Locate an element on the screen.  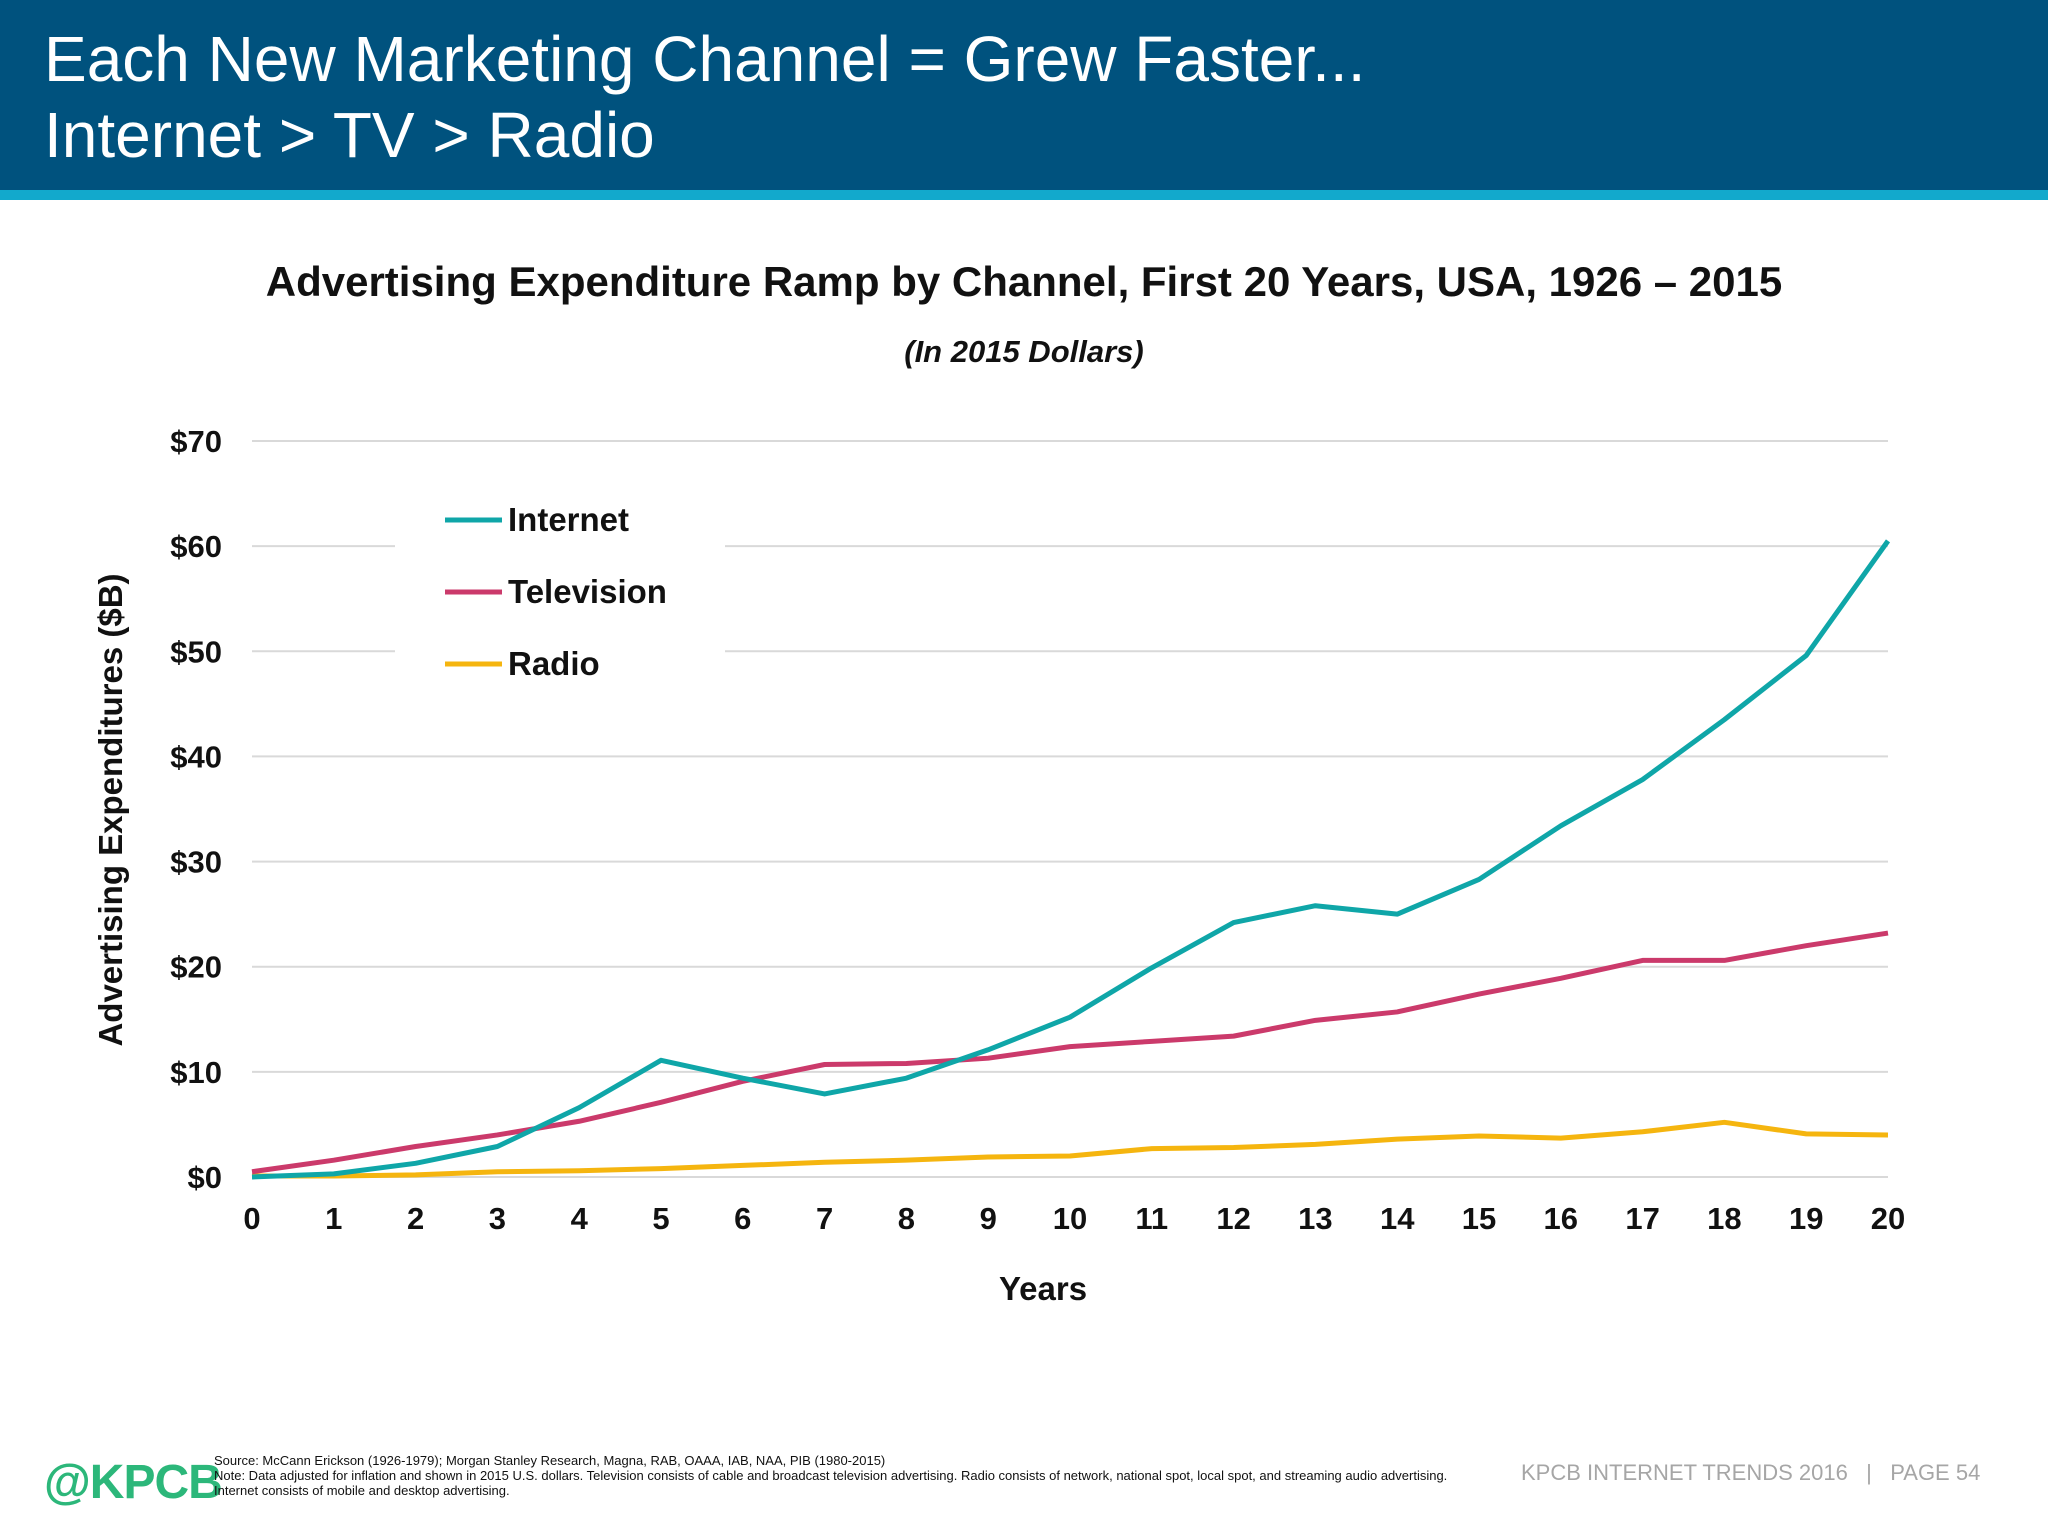
x-tick-label: 16 is located at coordinates (1561, 1218).